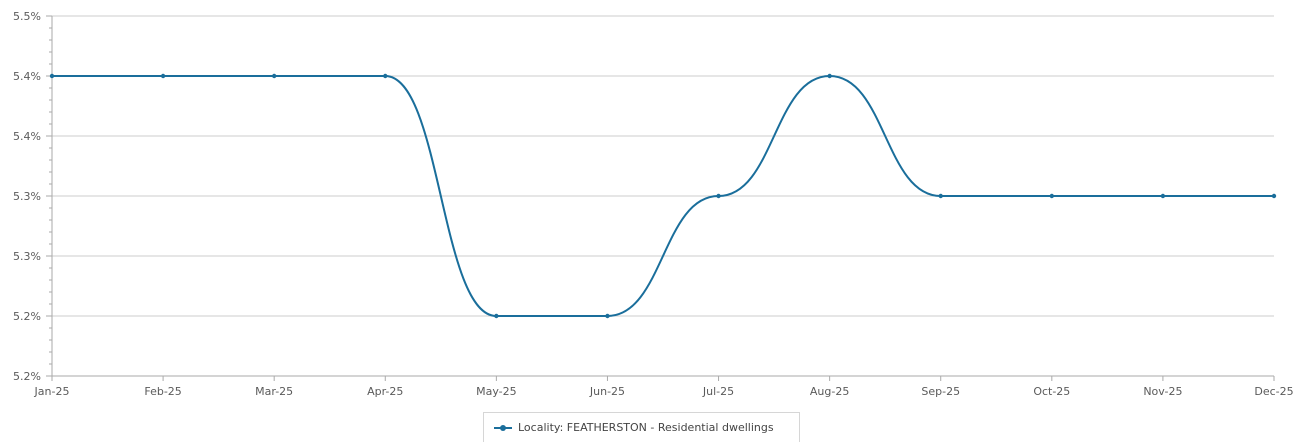 The height and width of the screenshot is (442, 1299). What do you see at coordinates (1162, 391) in the screenshot?
I see `x-tick-label: Nov-25` at bounding box center [1162, 391].